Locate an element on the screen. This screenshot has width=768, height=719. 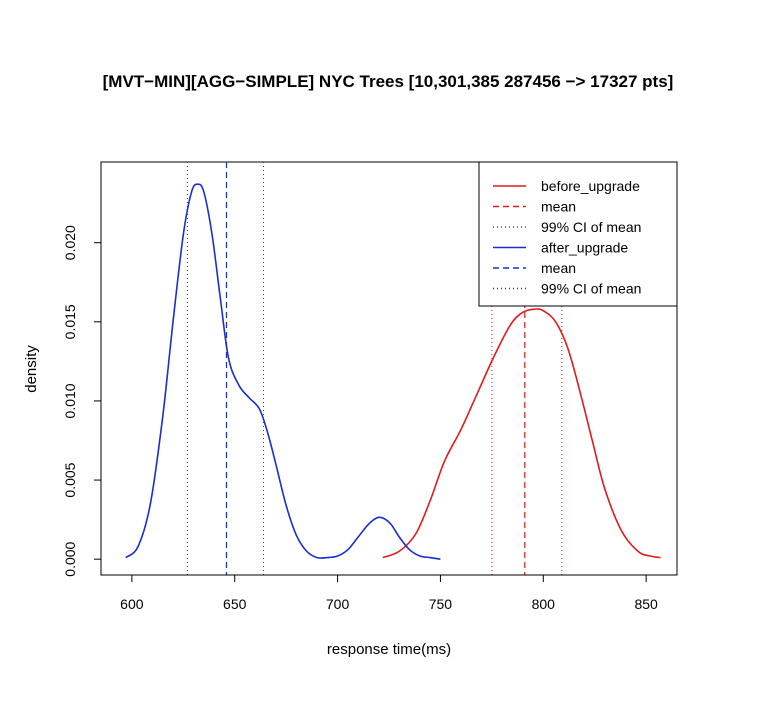
y-tick-label: 0.020 is located at coordinates (70, 242).